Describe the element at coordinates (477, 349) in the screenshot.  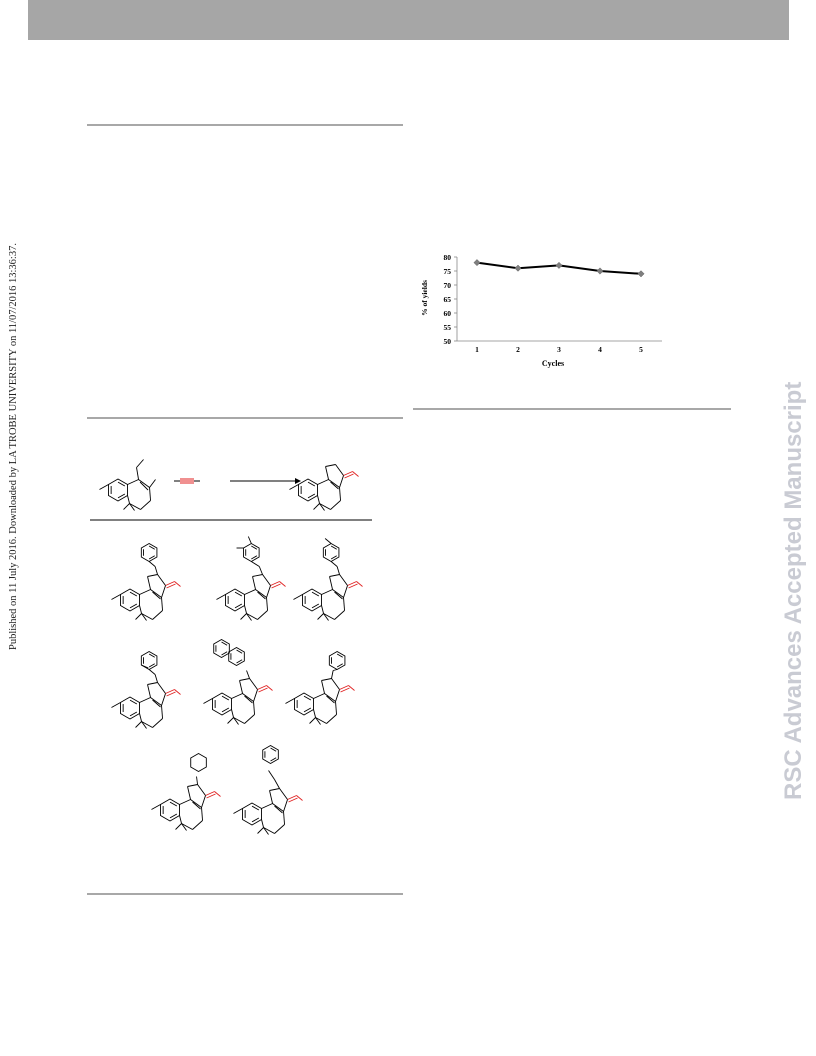
I see `x-tick-label: 1` at that location.